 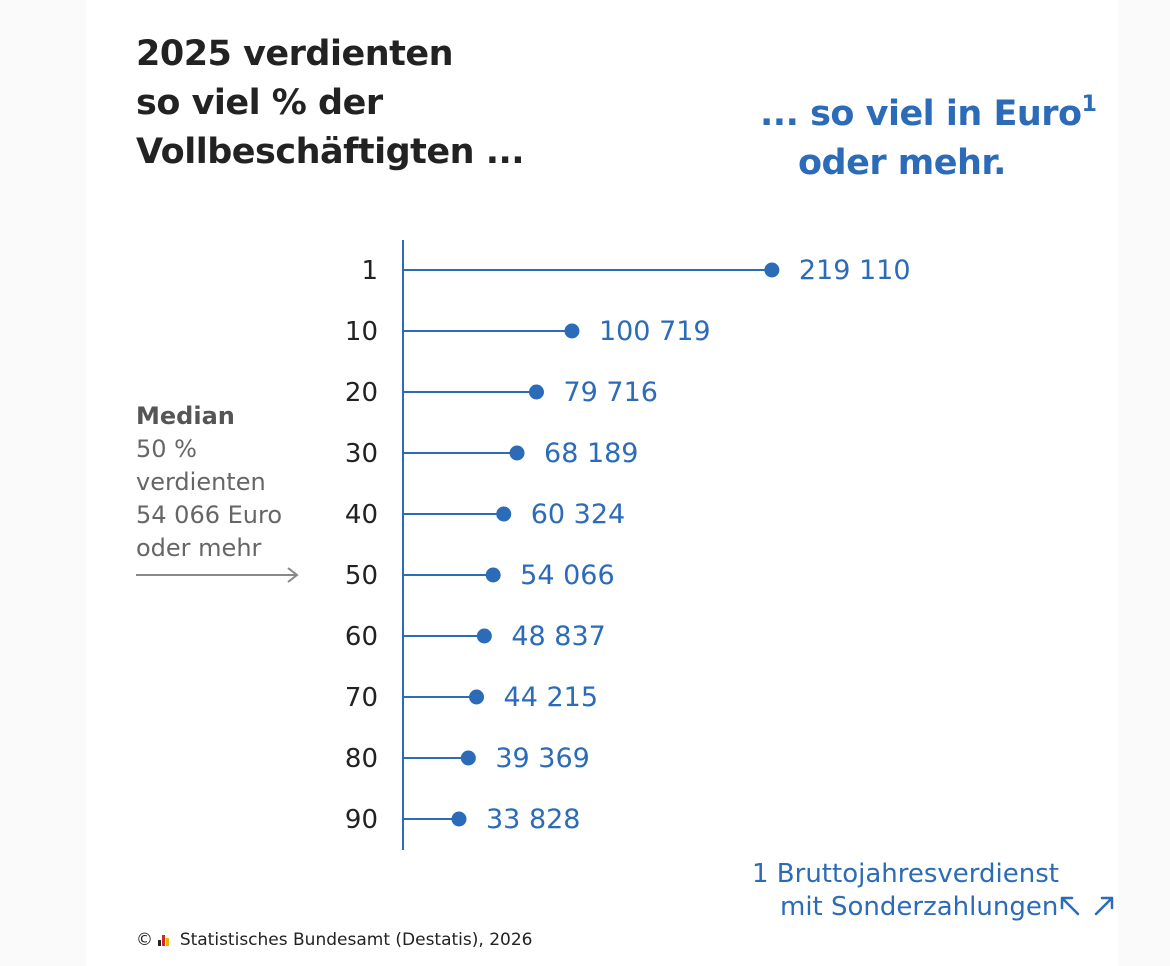 I want to click on value-label-10: 100 719, so click(x=655, y=331).